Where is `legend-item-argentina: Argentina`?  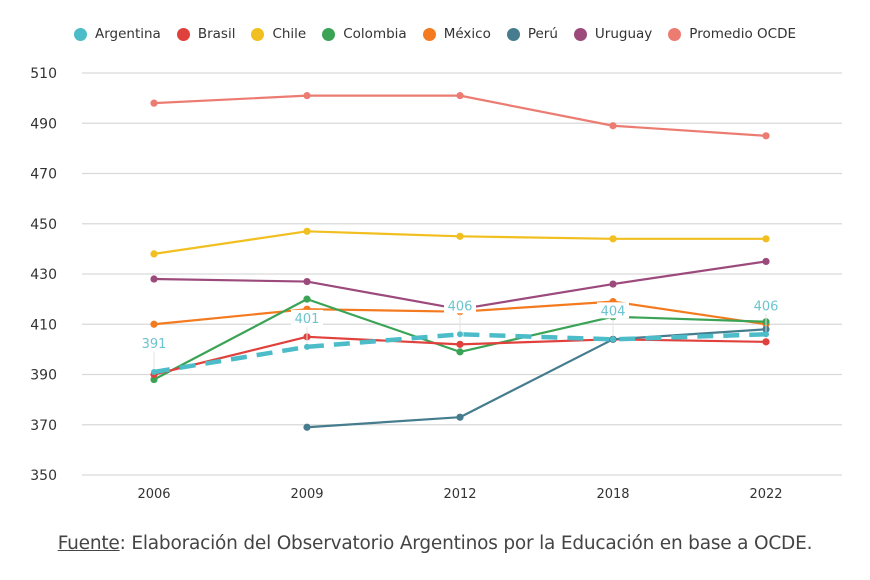 legend-item-argentina: Argentina is located at coordinates (117, 34).